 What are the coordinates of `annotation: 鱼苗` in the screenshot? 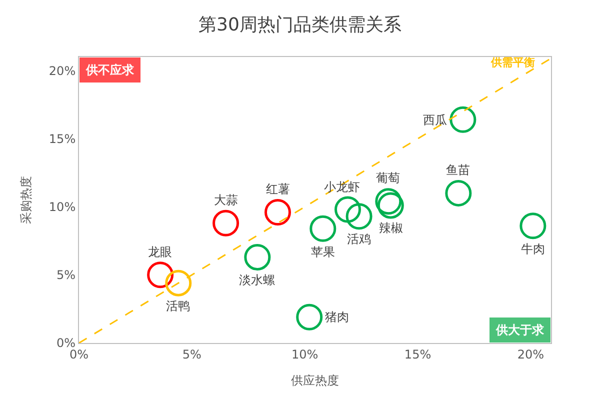 It's located at (458, 170).